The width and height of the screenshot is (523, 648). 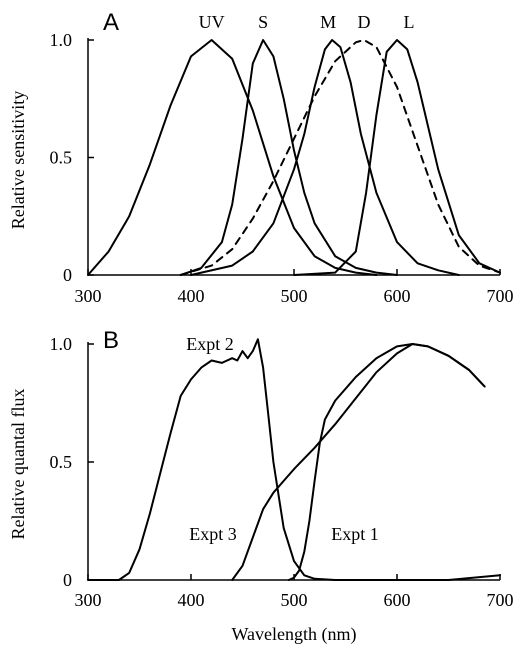 I want to click on curve-label-expt-1: Expt 1, so click(x=355, y=534).